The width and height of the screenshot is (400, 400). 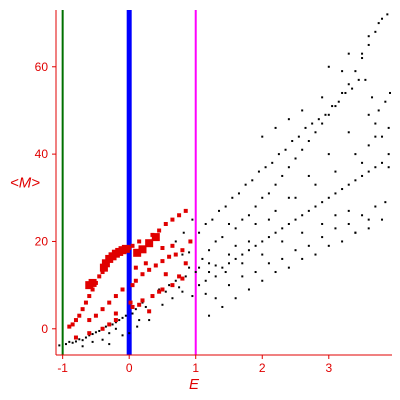 I want to click on y-tick-label: 40, so click(x=42, y=154).